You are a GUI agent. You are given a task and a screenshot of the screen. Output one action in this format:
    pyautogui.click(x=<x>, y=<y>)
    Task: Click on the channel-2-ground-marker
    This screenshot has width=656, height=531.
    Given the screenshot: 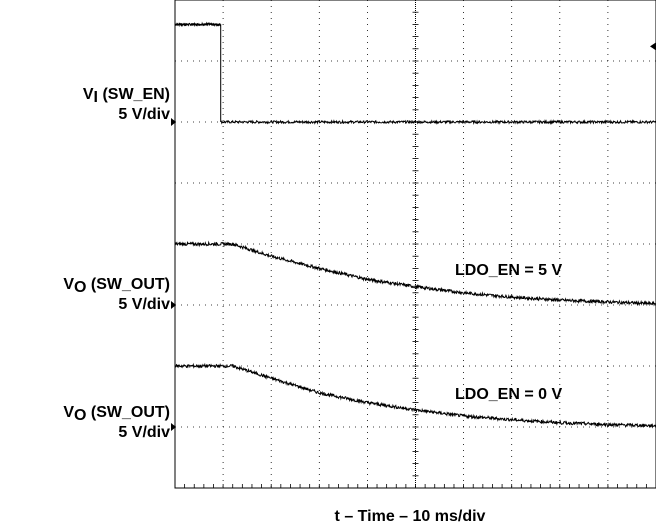 What is the action you would take?
    pyautogui.click(x=173, y=305)
    